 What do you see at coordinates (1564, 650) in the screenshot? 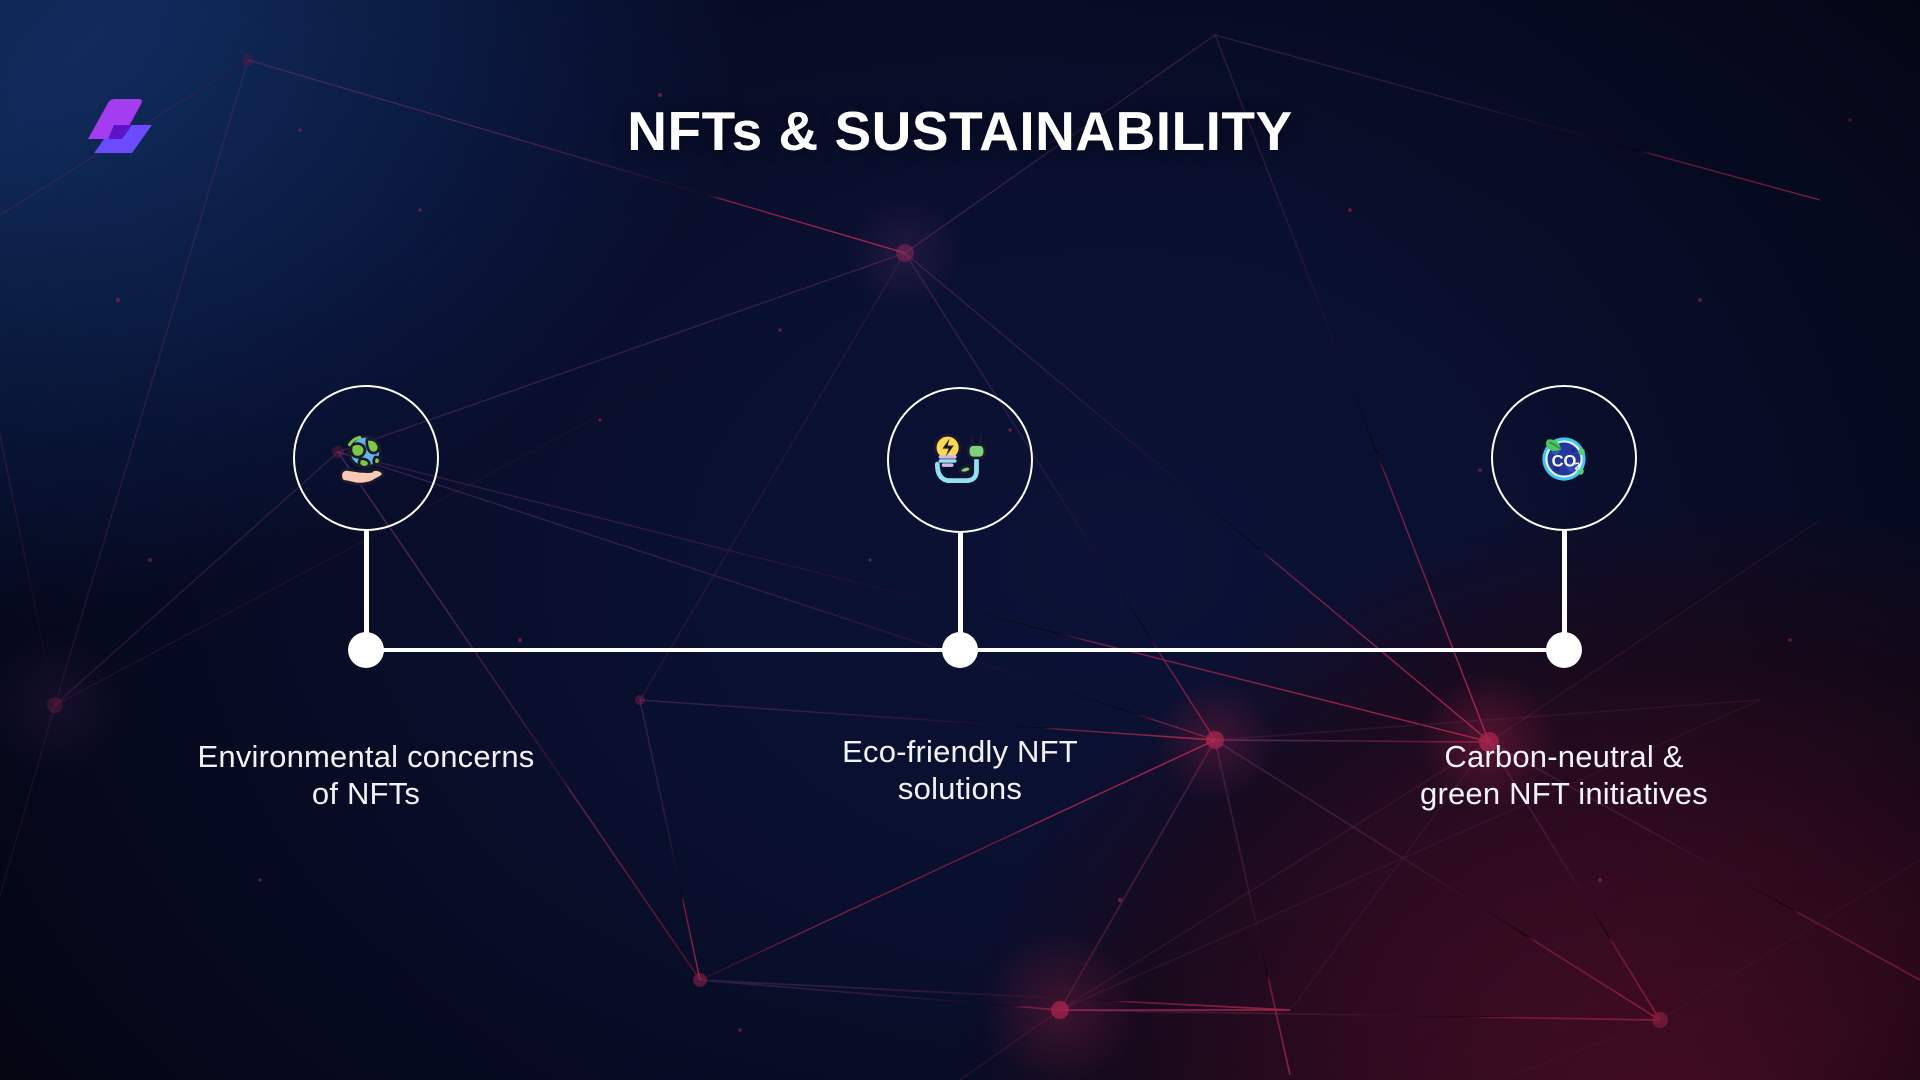
I see `timeline-node-3-dot` at bounding box center [1564, 650].